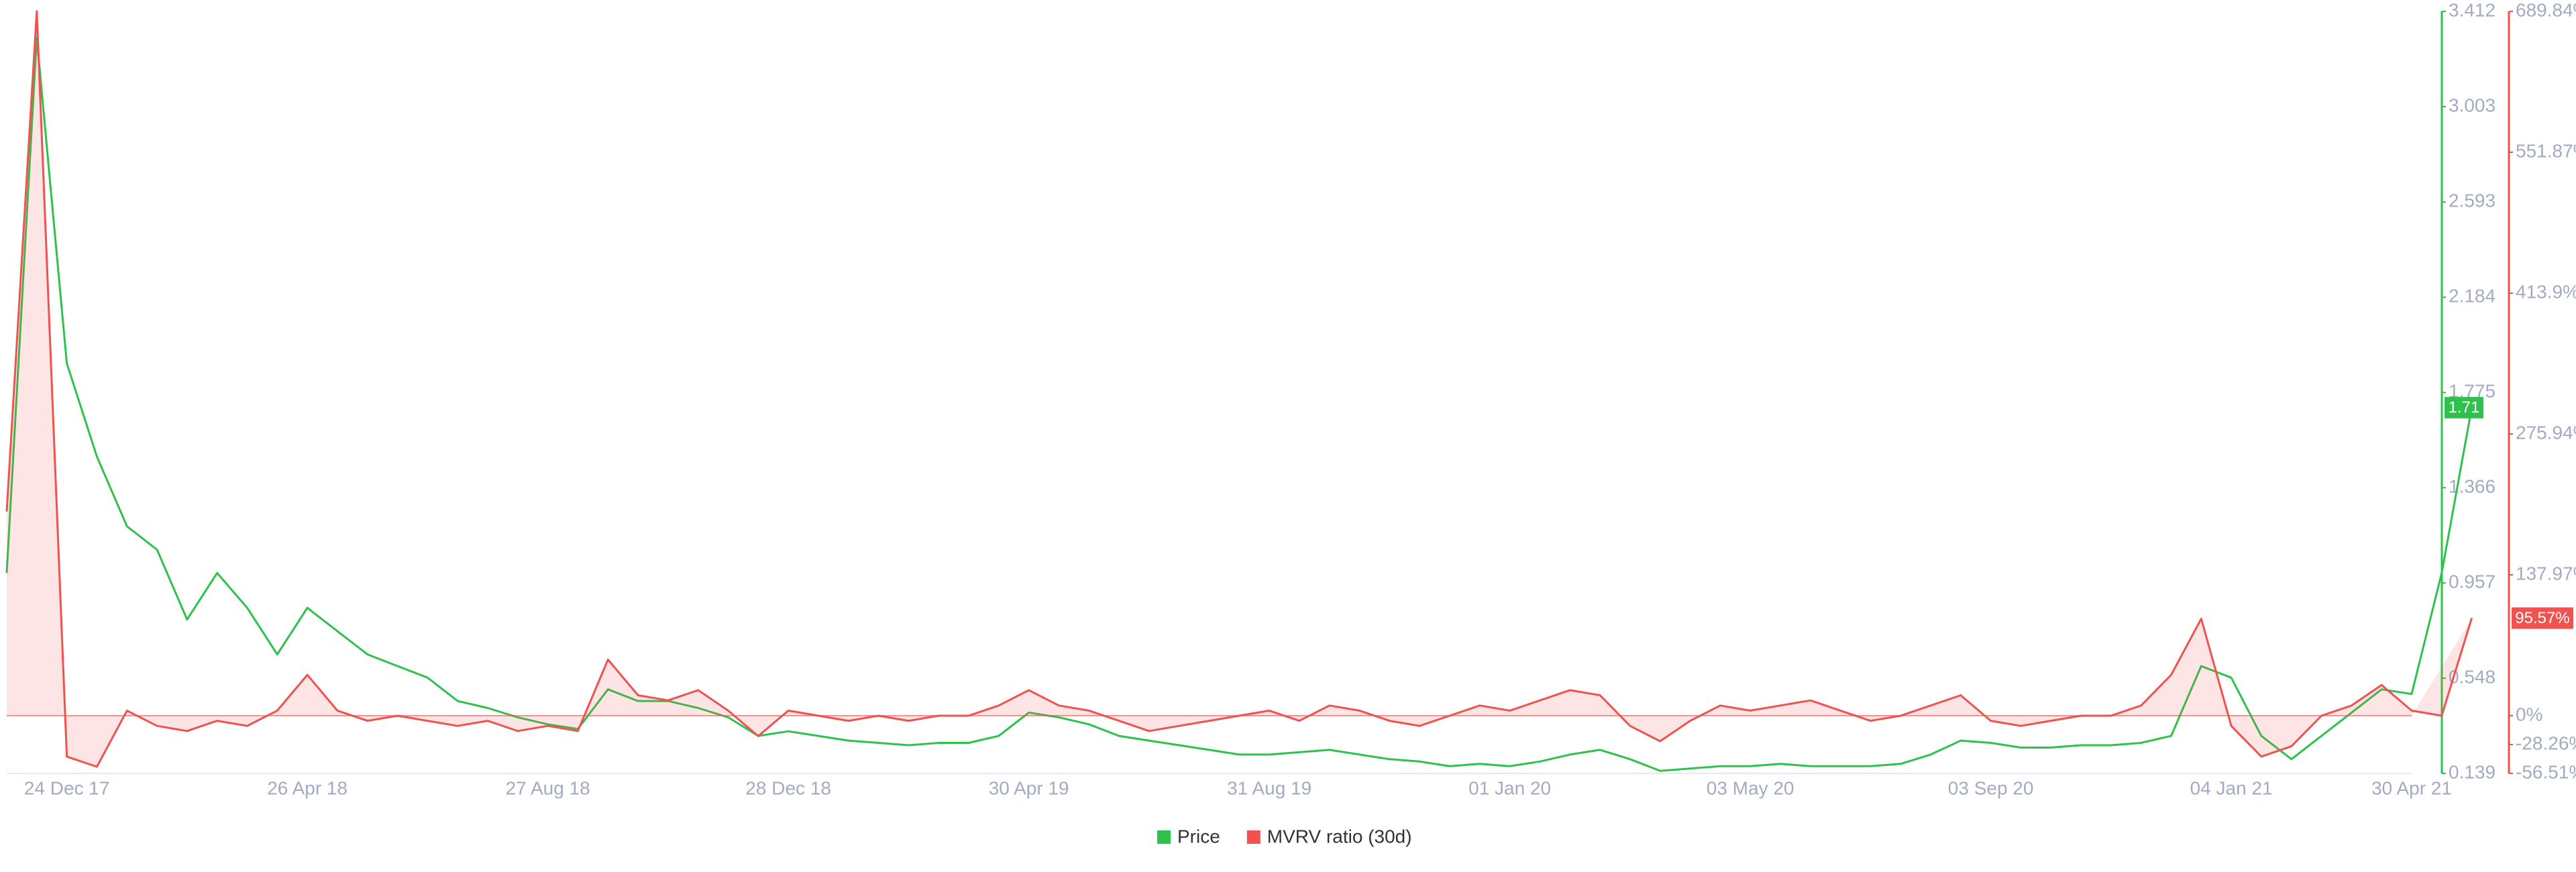 The width and height of the screenshot is (2576, 872). I want to click on x-tick-label: 31 Aug 19, so click(1269, 788).